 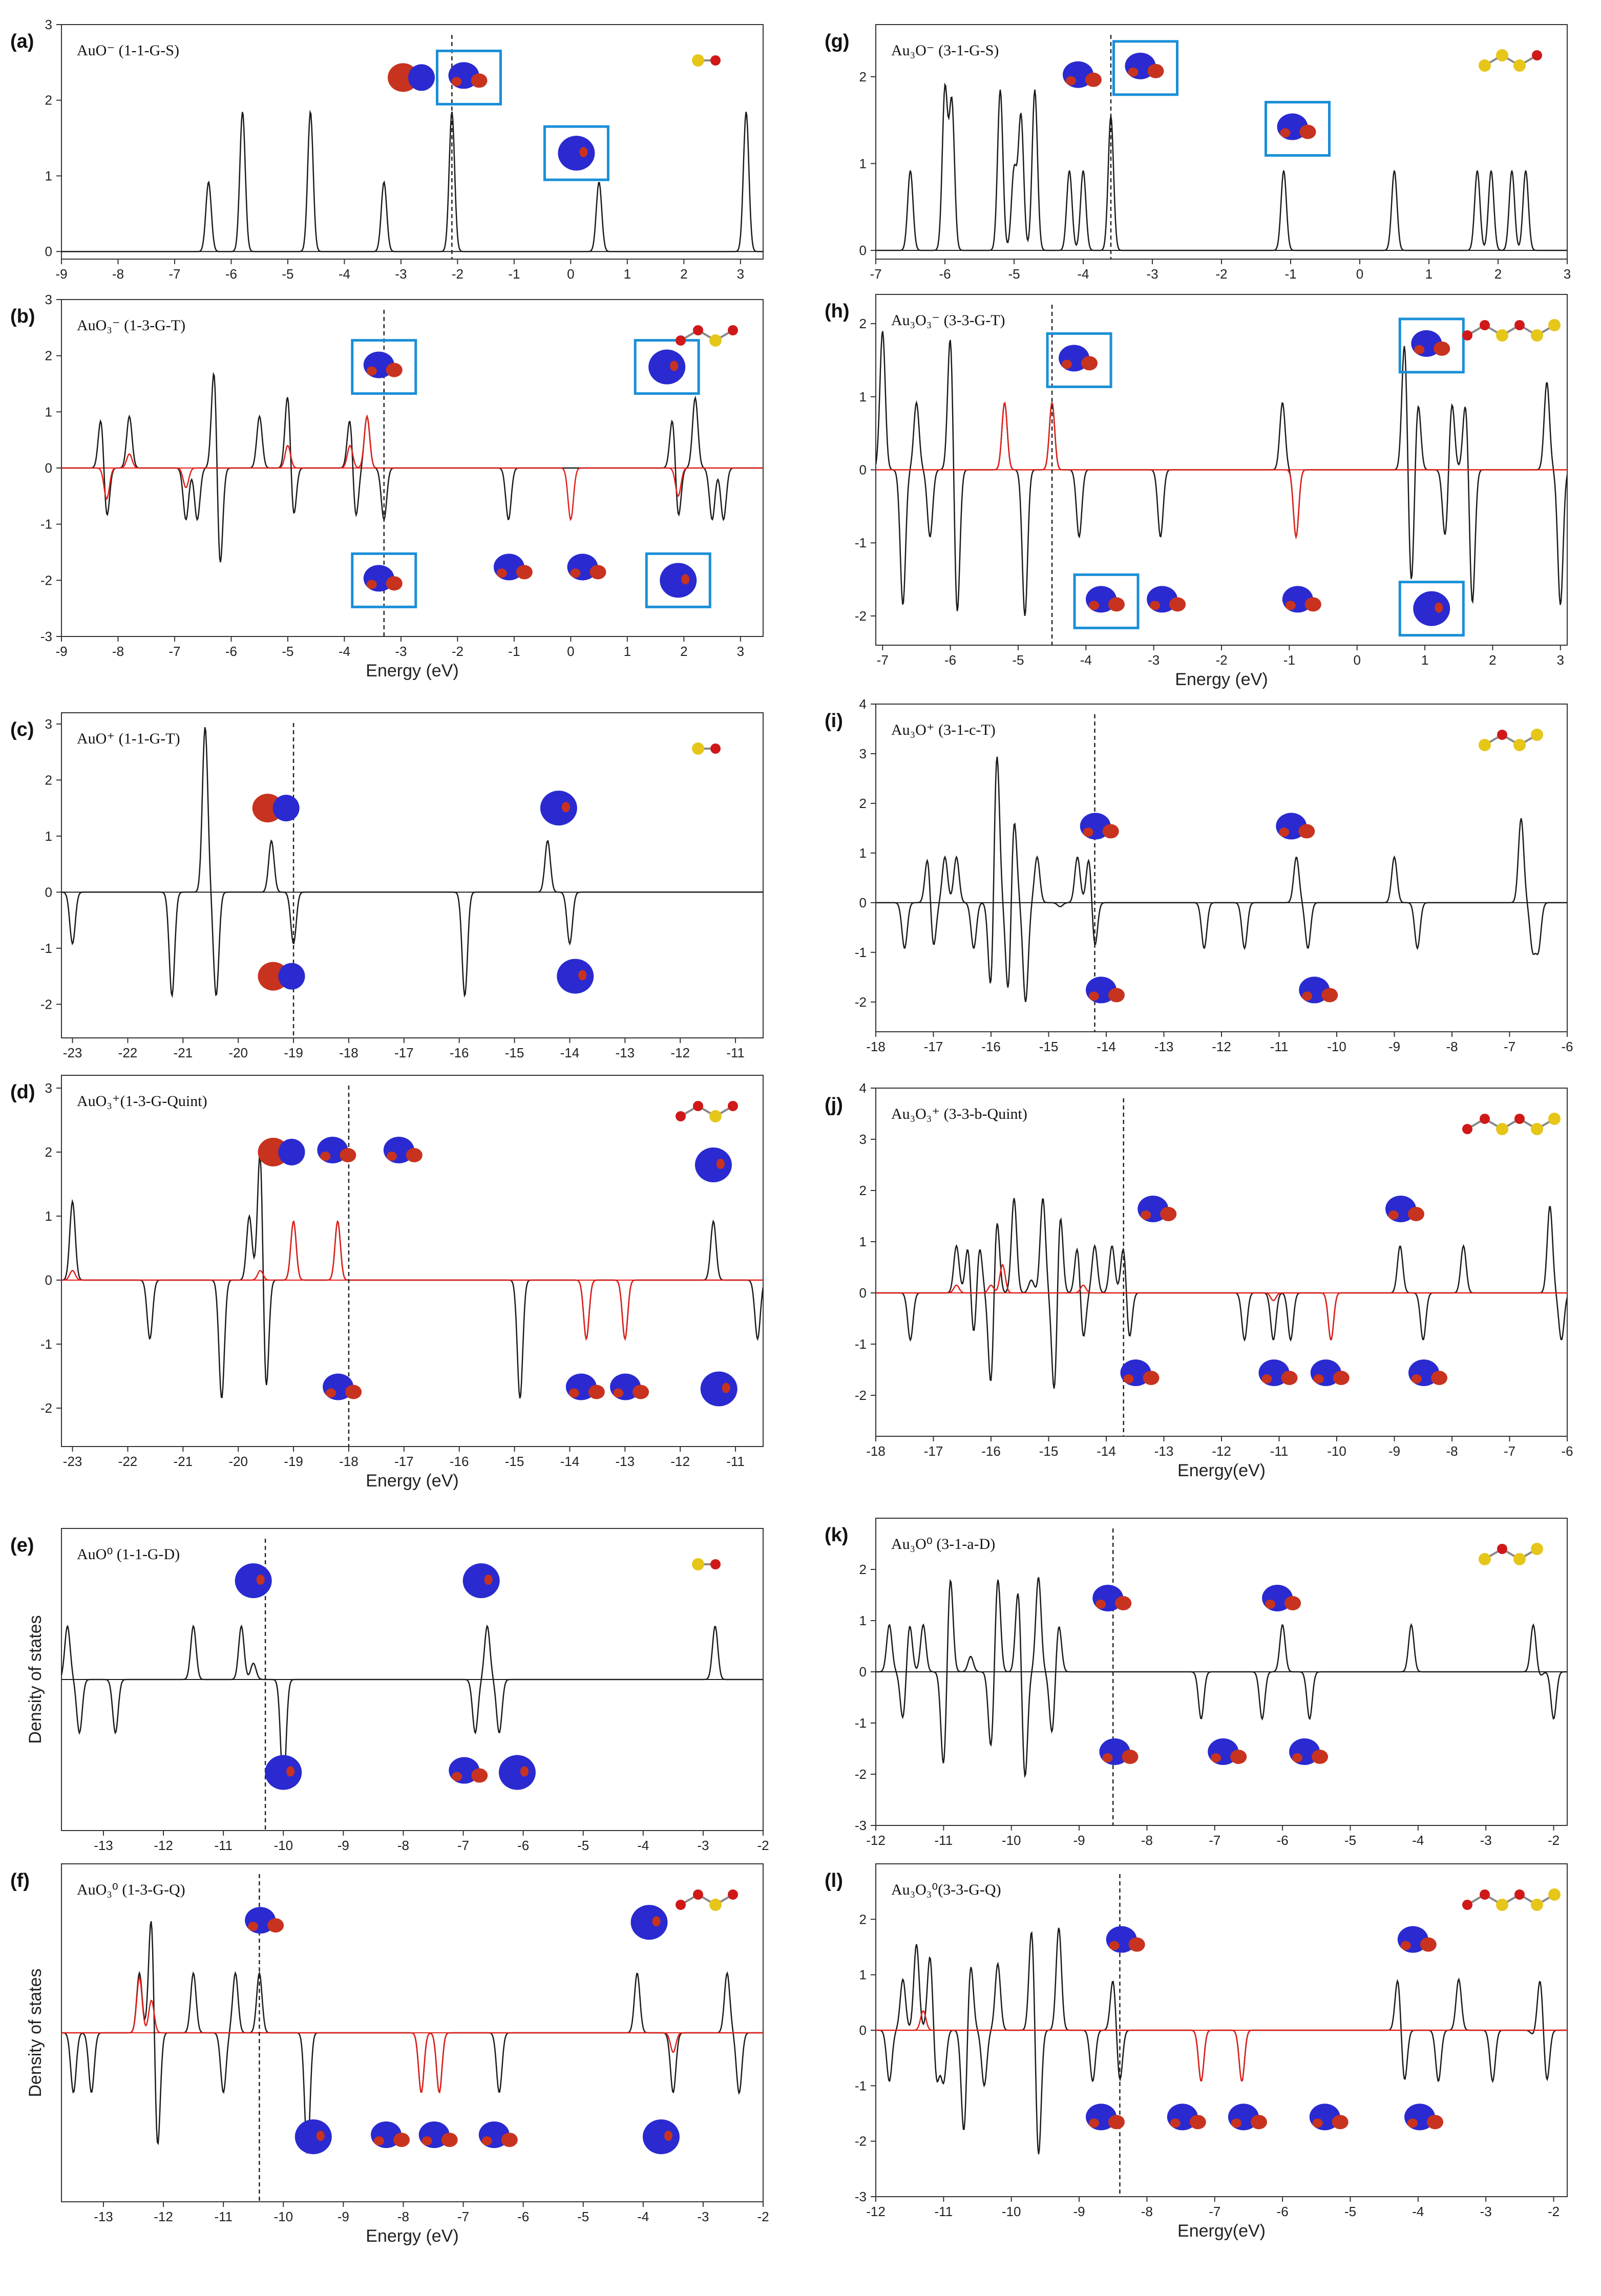 What do you see at coordinates (834, 1881) in the screenshot?
I see `panel-label: (l)` at bounding box center [834, 1881].